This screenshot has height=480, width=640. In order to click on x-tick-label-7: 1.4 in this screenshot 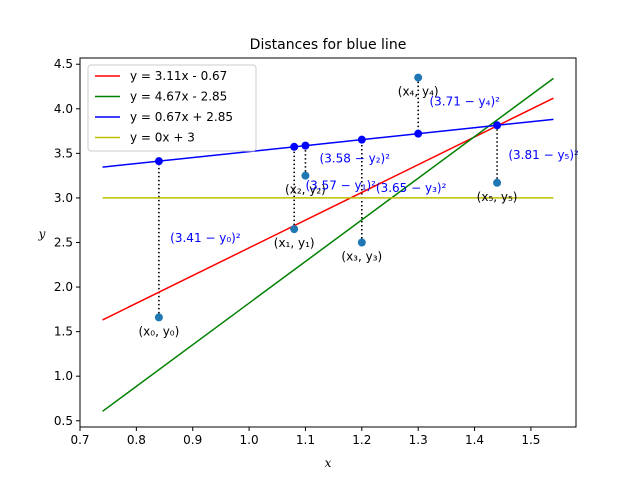, I will do `click(474, 440)`.